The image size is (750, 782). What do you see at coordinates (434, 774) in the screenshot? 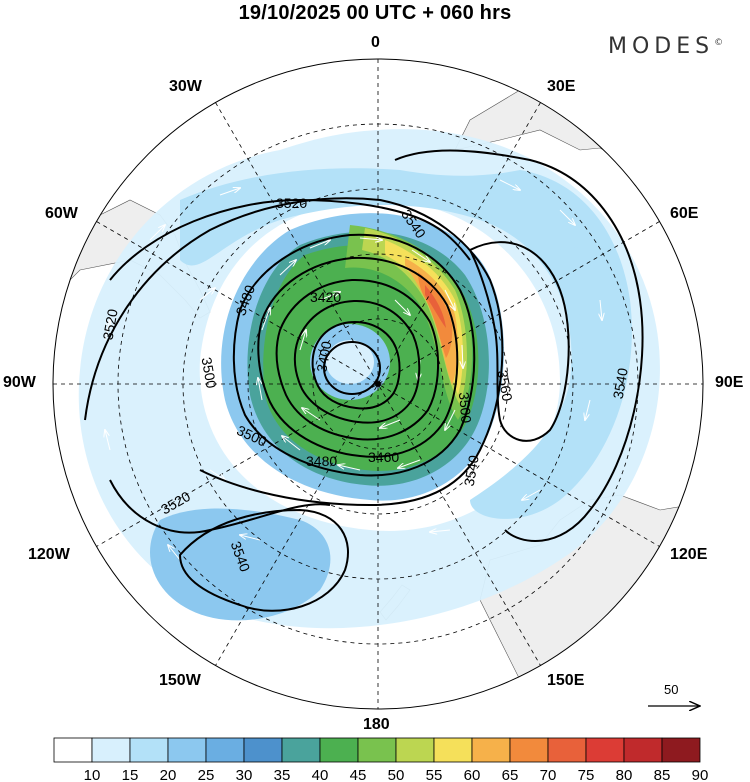
I see `colorbar-tick-label: 55` at bounding box center [434, 774].